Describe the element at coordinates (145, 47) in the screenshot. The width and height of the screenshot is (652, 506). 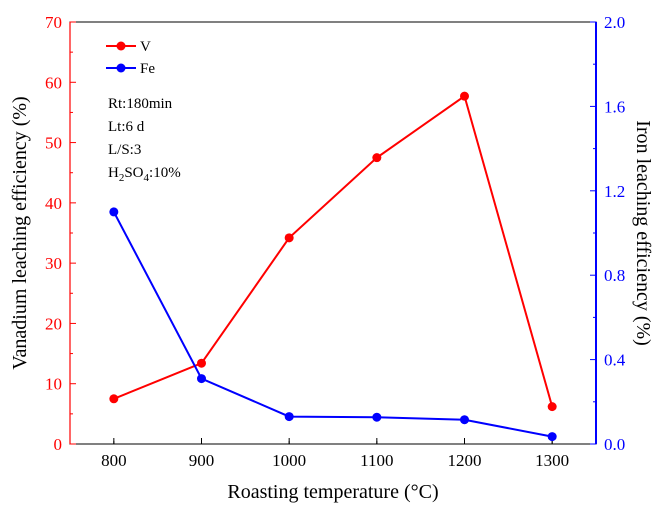
I see `legend-v-label: V` at that location.